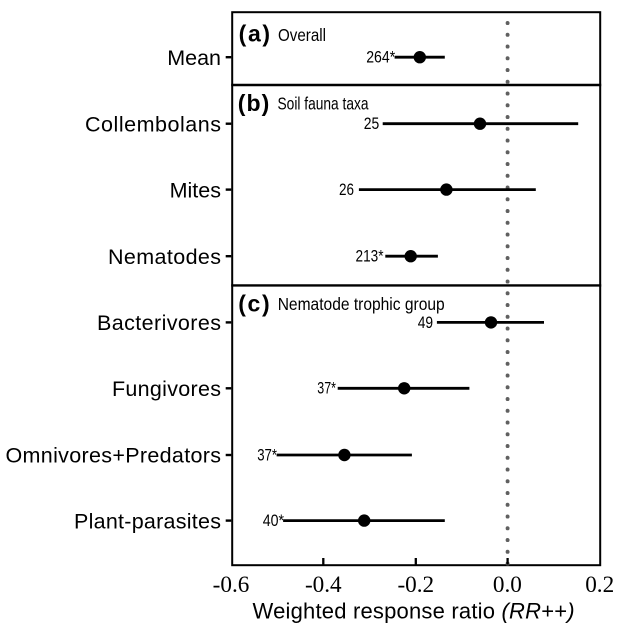 Image resolution: width=620 pixels, height=635 pixels. What do you see at coordinates (323, 104) in the screenshot?
I see `svg-text: Soil fauna taxa` at bounding box center [323, 104].